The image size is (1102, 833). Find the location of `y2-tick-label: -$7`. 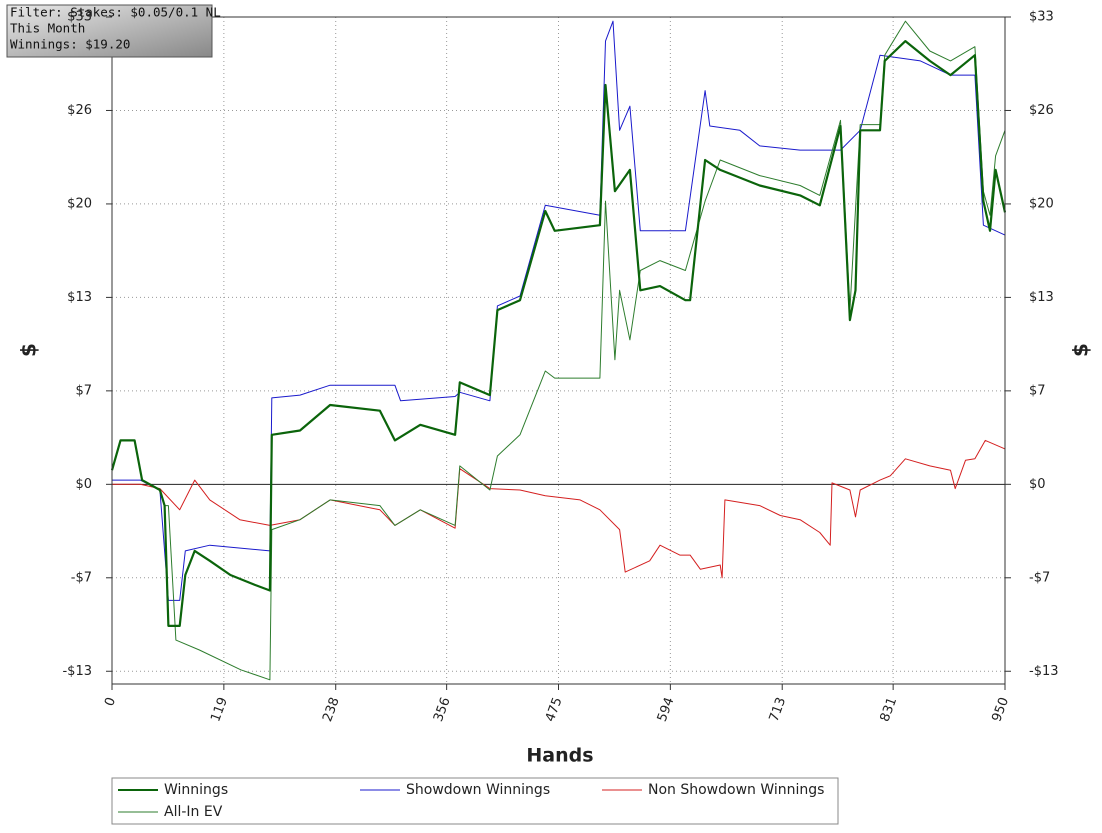

y2-tick-label: -$7 is located at coordinates (1039, 577).